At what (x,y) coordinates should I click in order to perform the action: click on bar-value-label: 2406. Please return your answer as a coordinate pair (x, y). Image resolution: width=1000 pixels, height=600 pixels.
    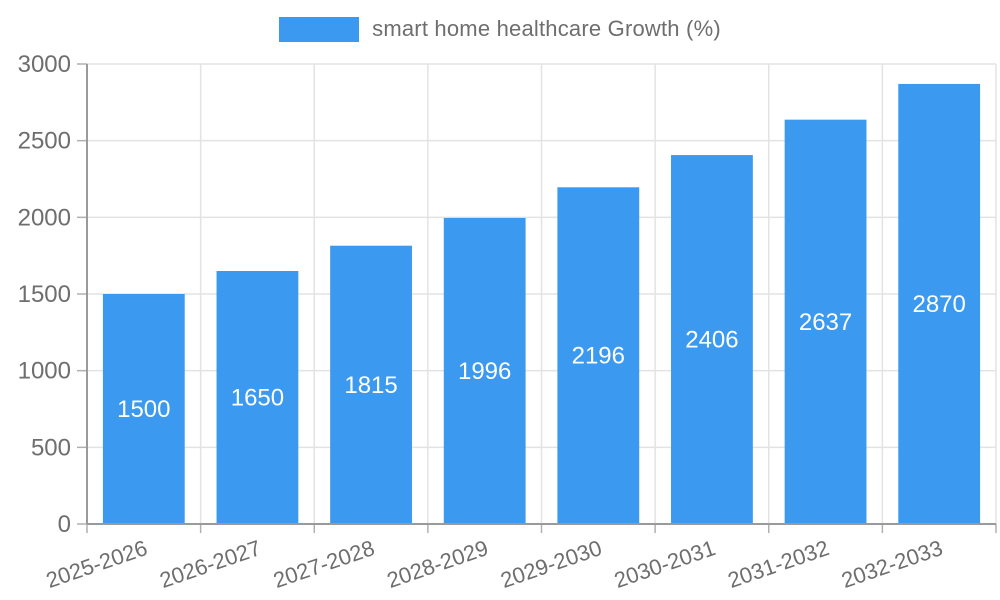
    Looking at the image, I should click on (711, 340).